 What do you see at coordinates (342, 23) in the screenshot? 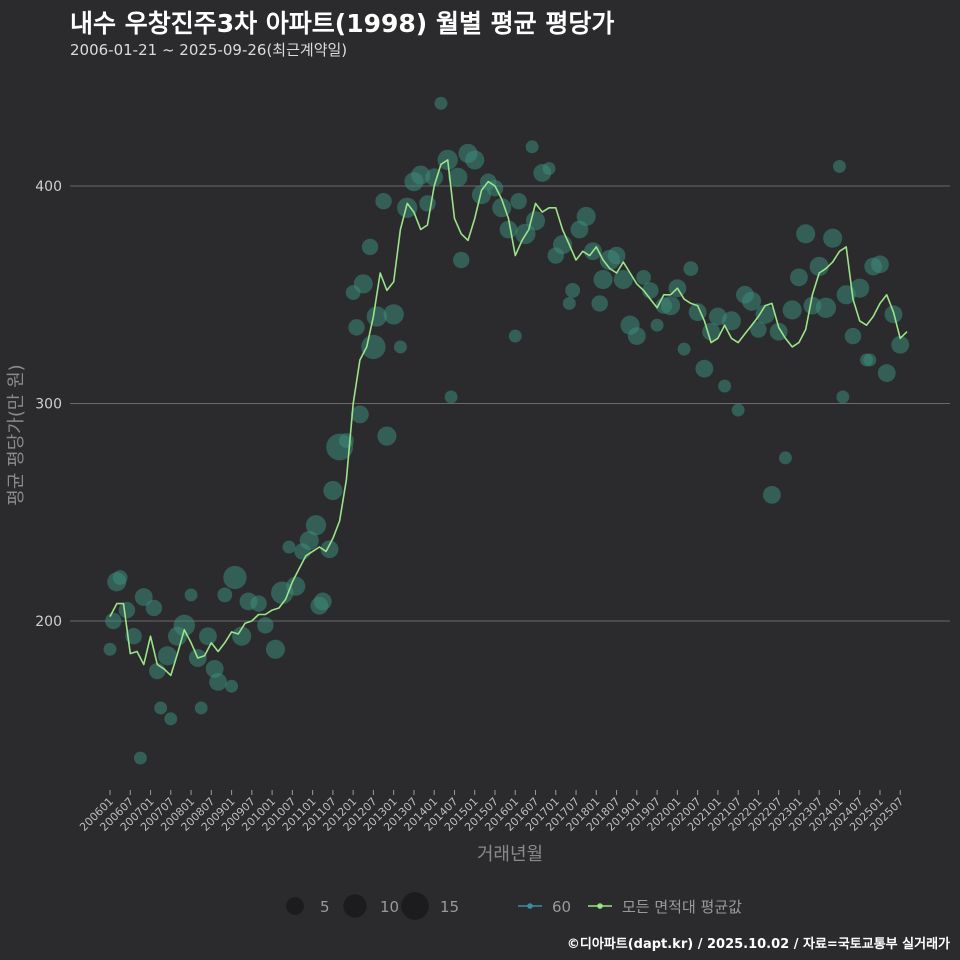
I see `chart-title: 내수 우창진주3차 아파트(1998) 월별 평균 평당가` at bounding box center [342, 23].